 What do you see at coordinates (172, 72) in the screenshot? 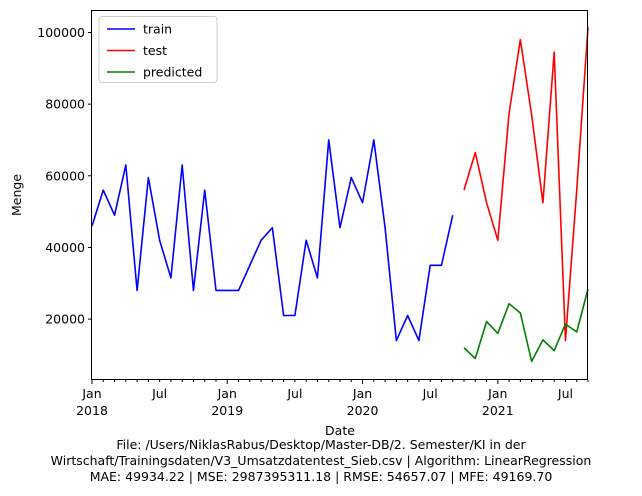
I see `legend-label-predicted: predicted` at bounding box center [172, 72].